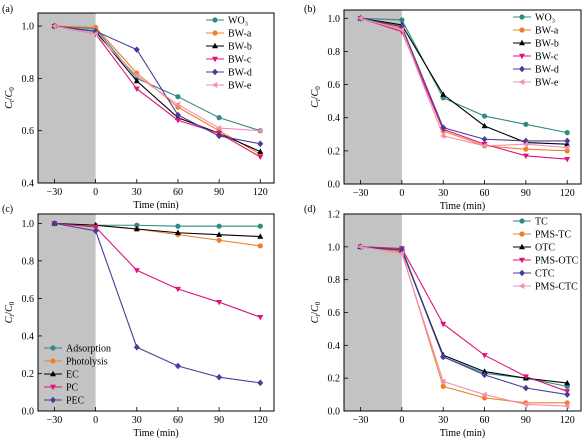  I want to click on legend: WO₃ BW-a BW-b BW-c BW-d BW-e, so click(229, 54).